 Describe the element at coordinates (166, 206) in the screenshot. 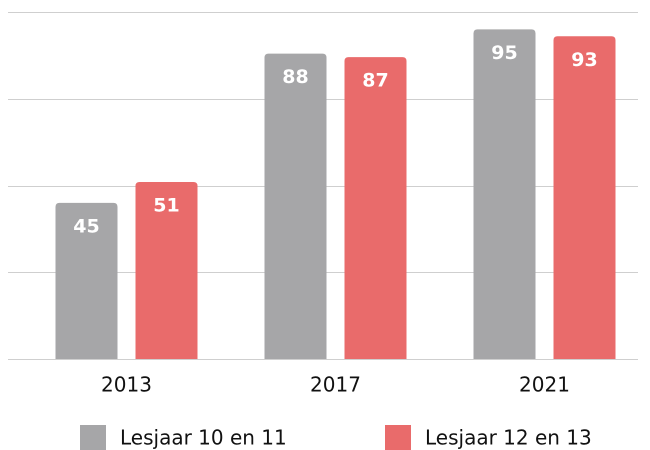

I see `data-label: 51` at that location.